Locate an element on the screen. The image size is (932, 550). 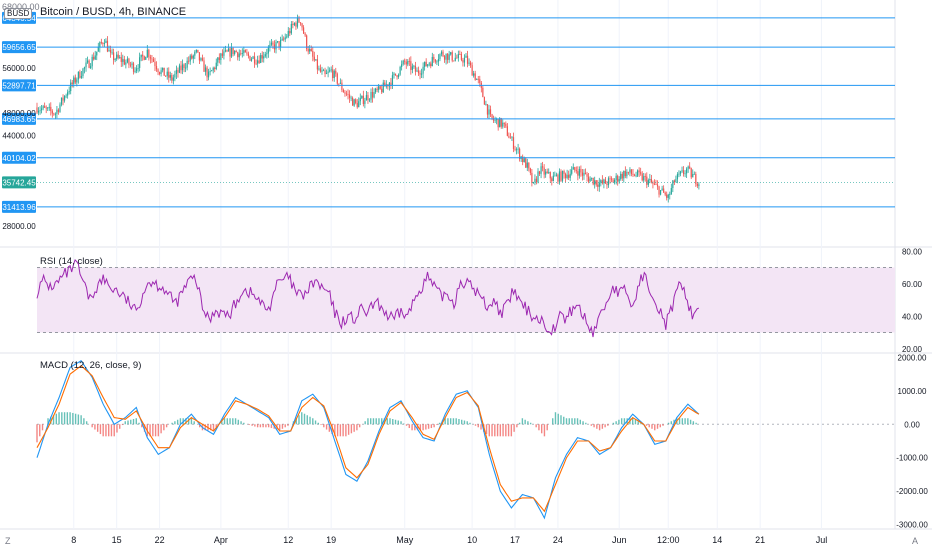
macd-axis-tick: -3000.00 is located at coordinates (912, 525).